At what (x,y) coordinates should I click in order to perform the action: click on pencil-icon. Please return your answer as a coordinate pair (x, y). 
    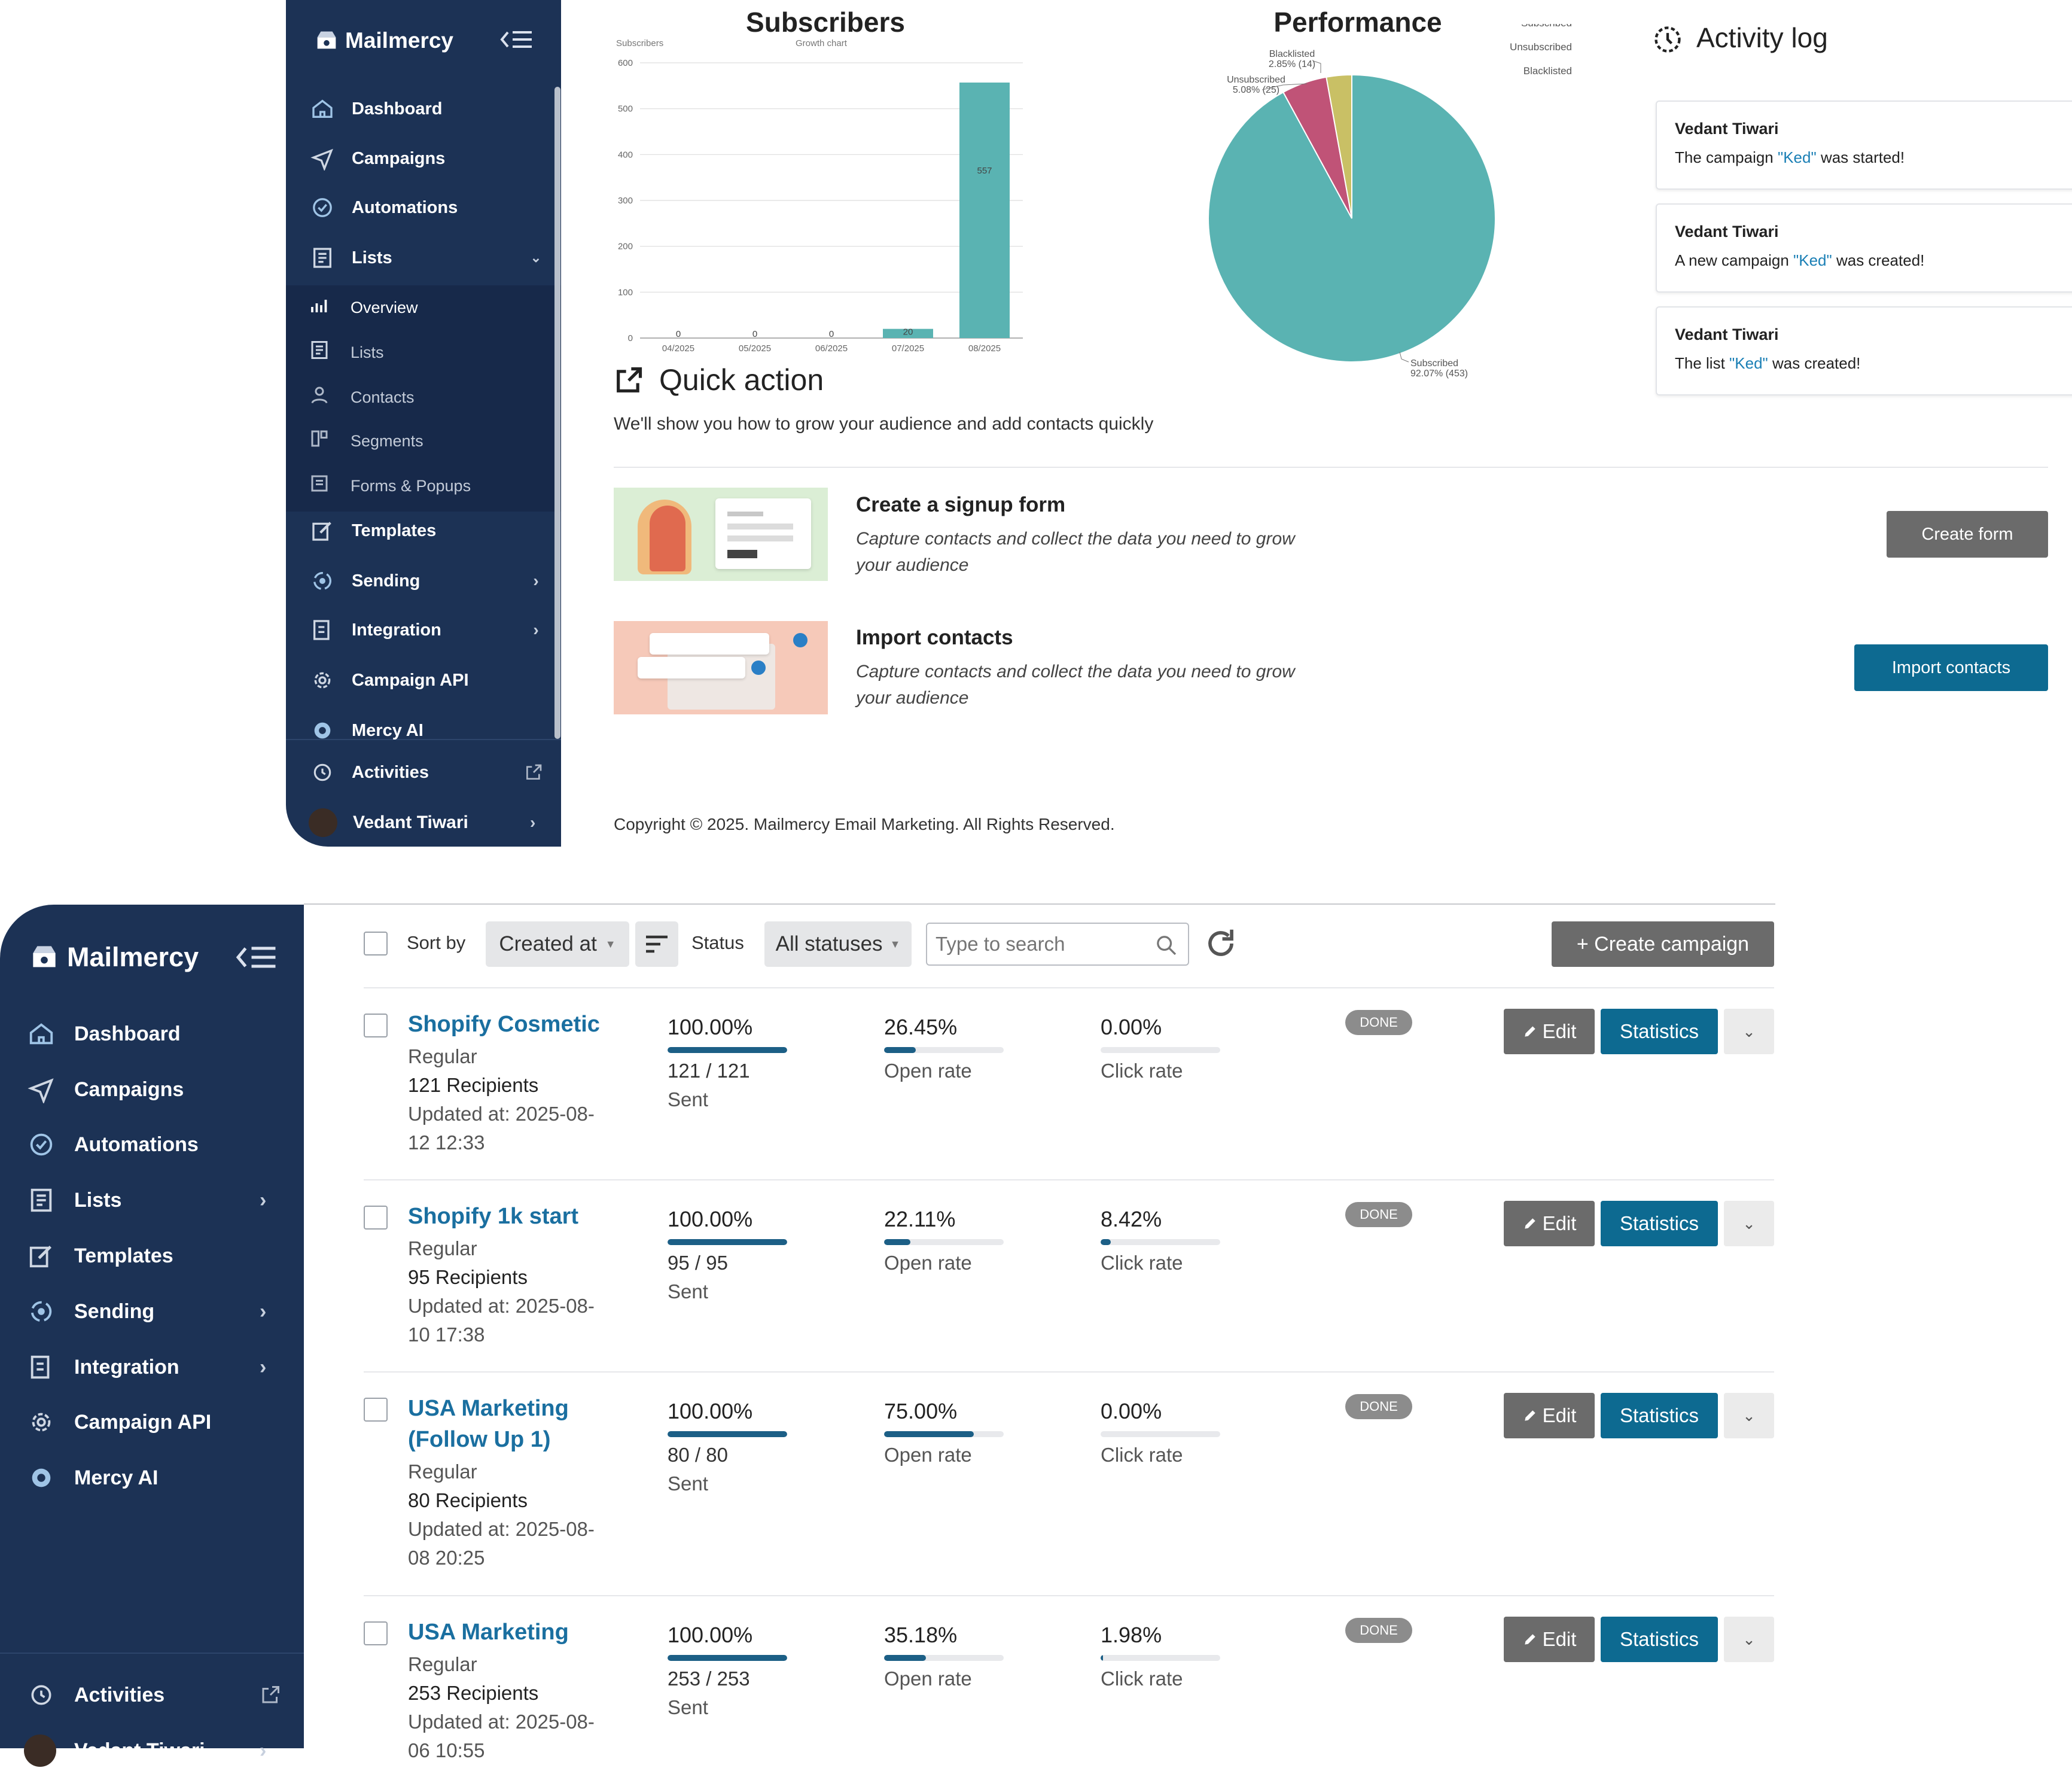
    Looking at the image, I should click on (1530, 1223).